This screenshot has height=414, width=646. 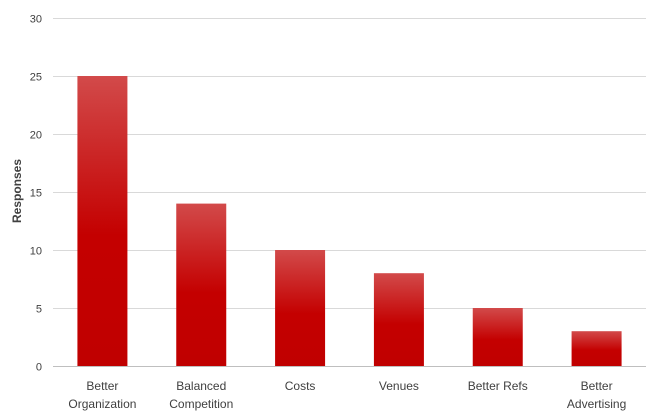 I want to click on x-tick-label: Venues, so click(x=399, y=386).